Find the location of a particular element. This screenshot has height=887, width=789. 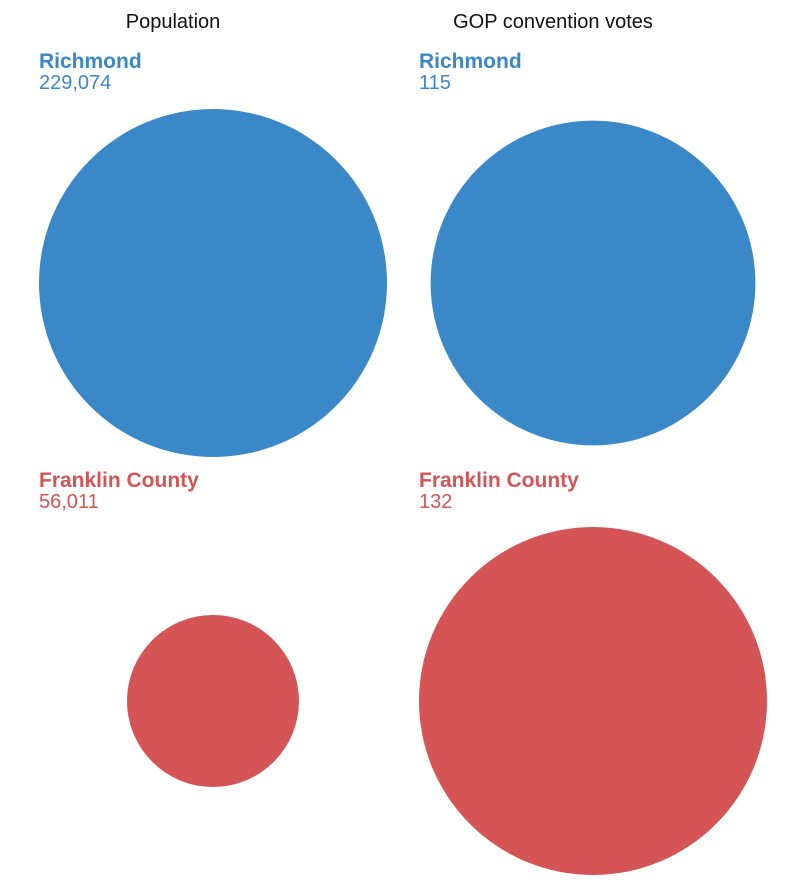

bubble-population-franklin-county is located at coordinates (213, 701).